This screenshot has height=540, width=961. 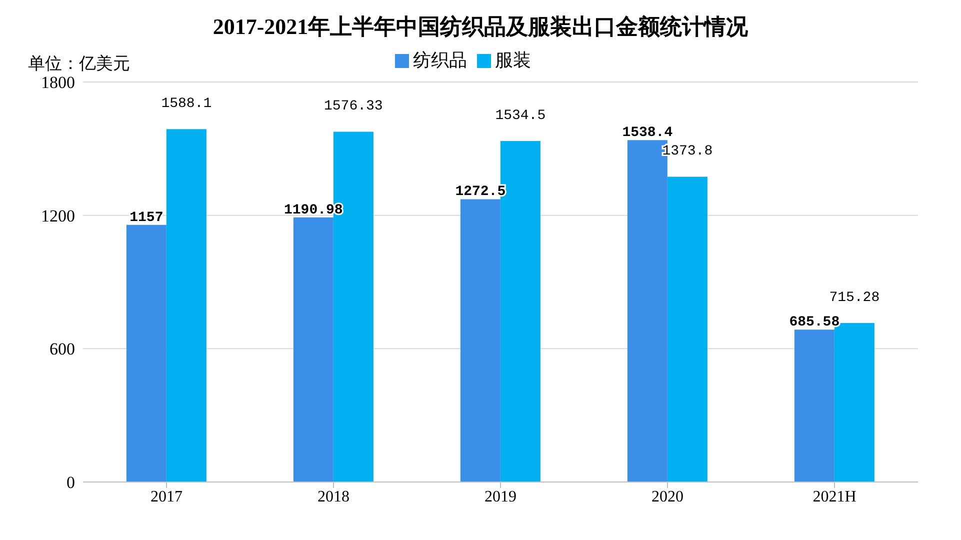 What do you see at coordinates (62, 349) in the screenshot?
I see `y-tick-label: 600` at bounding box center [62, 349].